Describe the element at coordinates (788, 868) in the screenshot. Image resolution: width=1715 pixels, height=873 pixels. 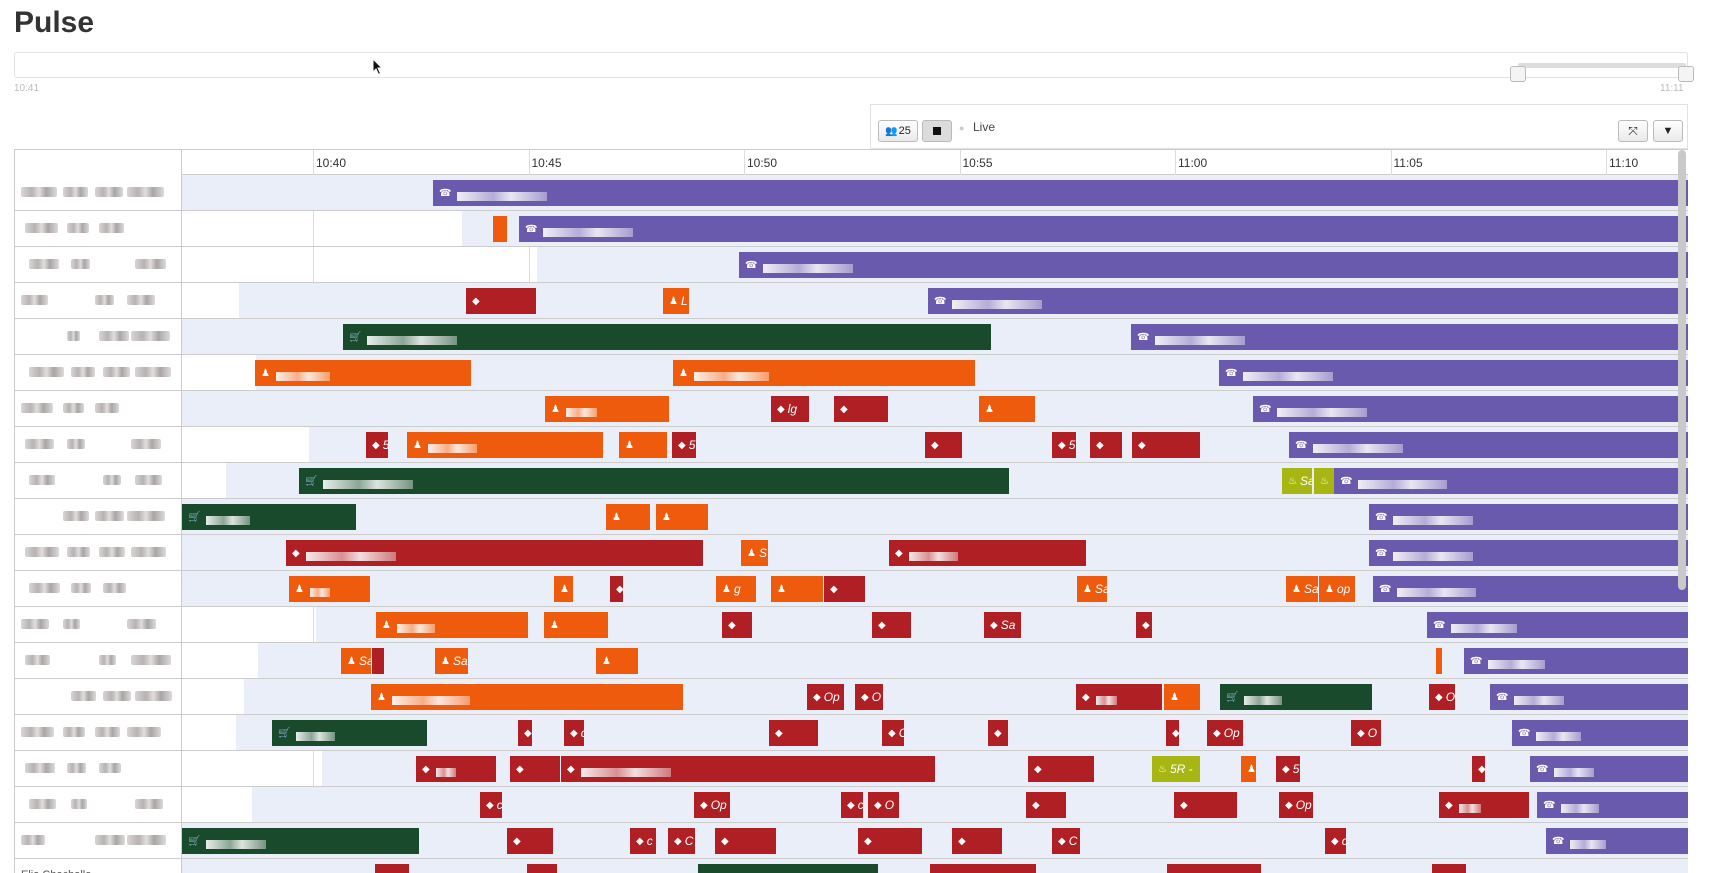
I see `cart-session` at that location.